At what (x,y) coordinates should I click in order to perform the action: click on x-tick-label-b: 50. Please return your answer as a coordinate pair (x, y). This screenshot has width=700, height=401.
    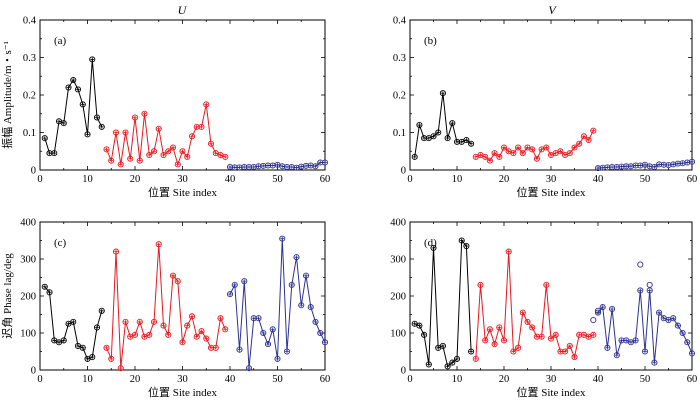
    Looking at the image, I should click on (645, 179).